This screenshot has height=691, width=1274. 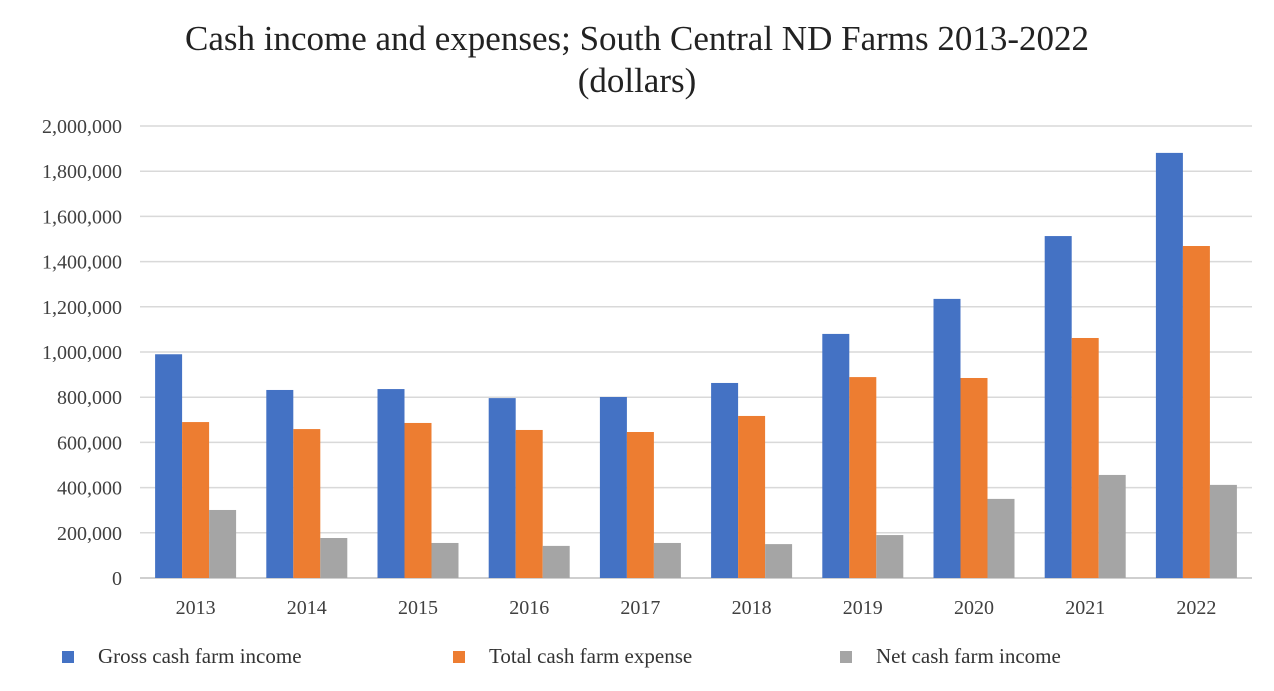 What do you see at coordinates (89, 398) in the screenshot?
I see `y-tick-label: 800,000` at bounding box center [89, 398].